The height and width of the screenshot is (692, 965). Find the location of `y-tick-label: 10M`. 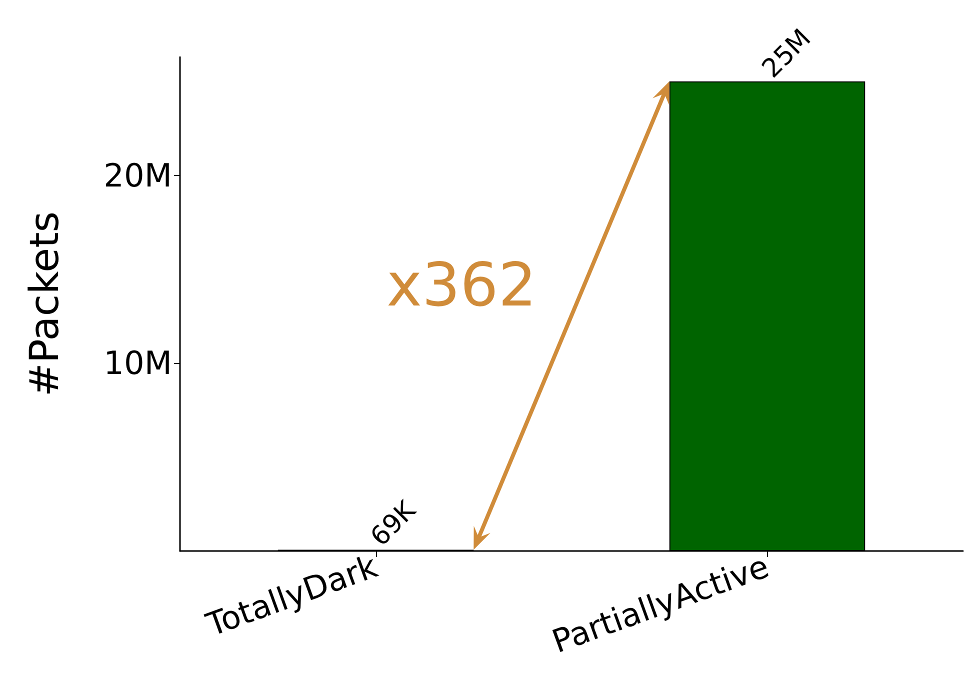

y-tick-label: 10M is located at coordinates (138, 363).